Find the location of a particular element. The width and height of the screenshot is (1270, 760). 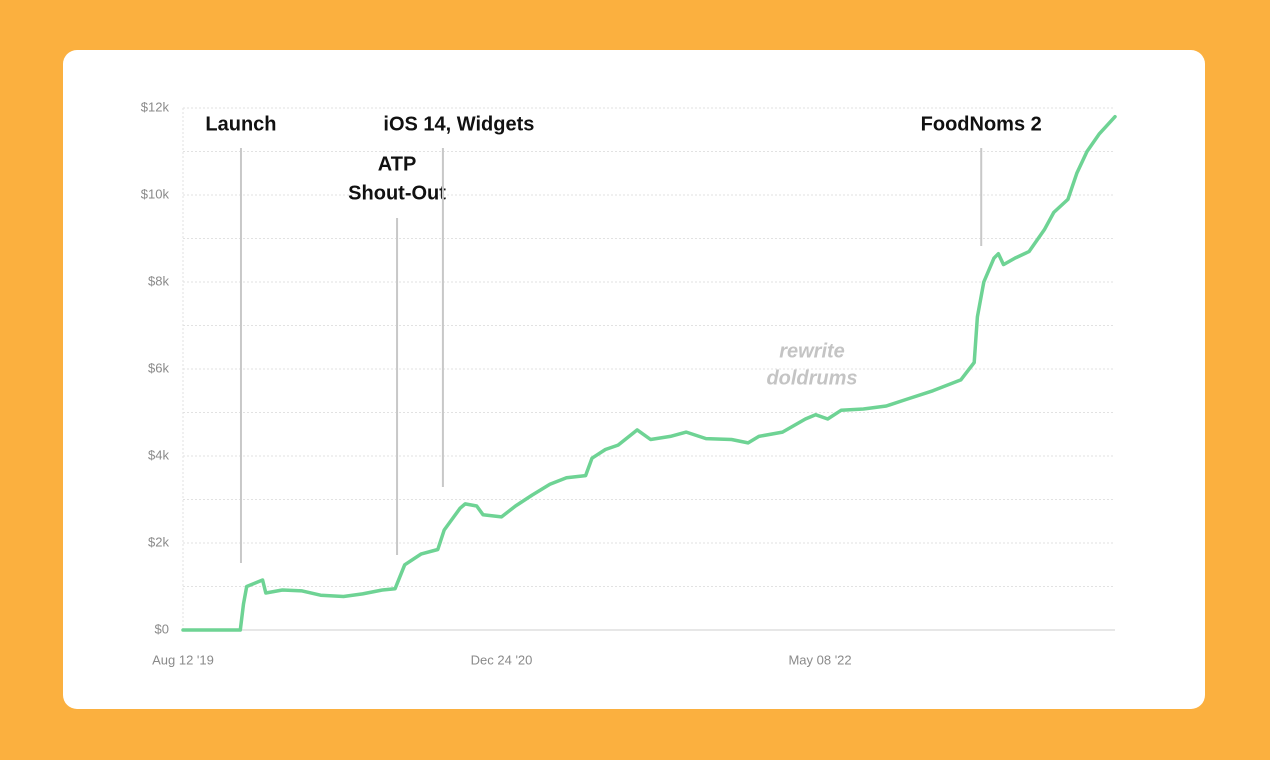

annotation-label: ATP is located at coordinates (397, 164).